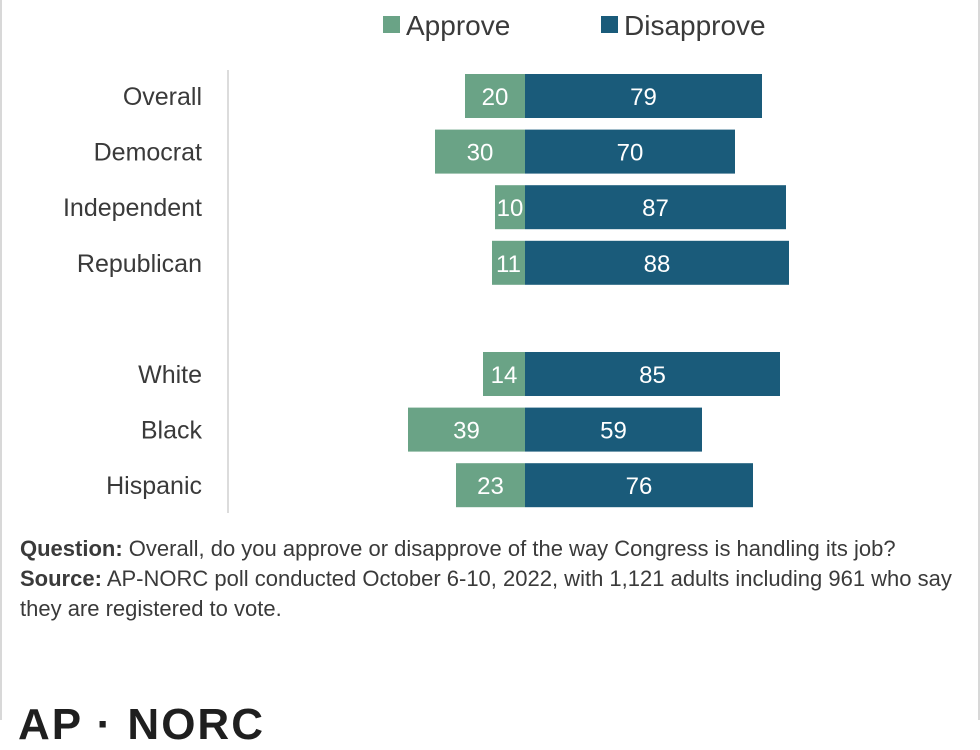  I want to click on frame-right-border, so click(979, 360).